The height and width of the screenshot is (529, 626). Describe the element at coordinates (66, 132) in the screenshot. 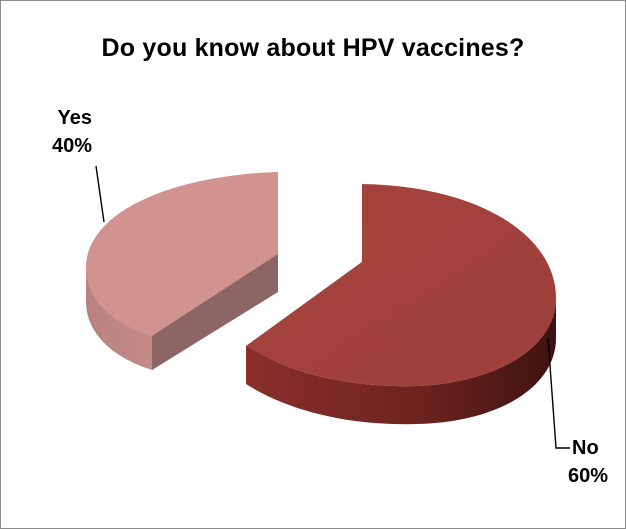

I see `data-label-yes: Yes 40%` at that location.